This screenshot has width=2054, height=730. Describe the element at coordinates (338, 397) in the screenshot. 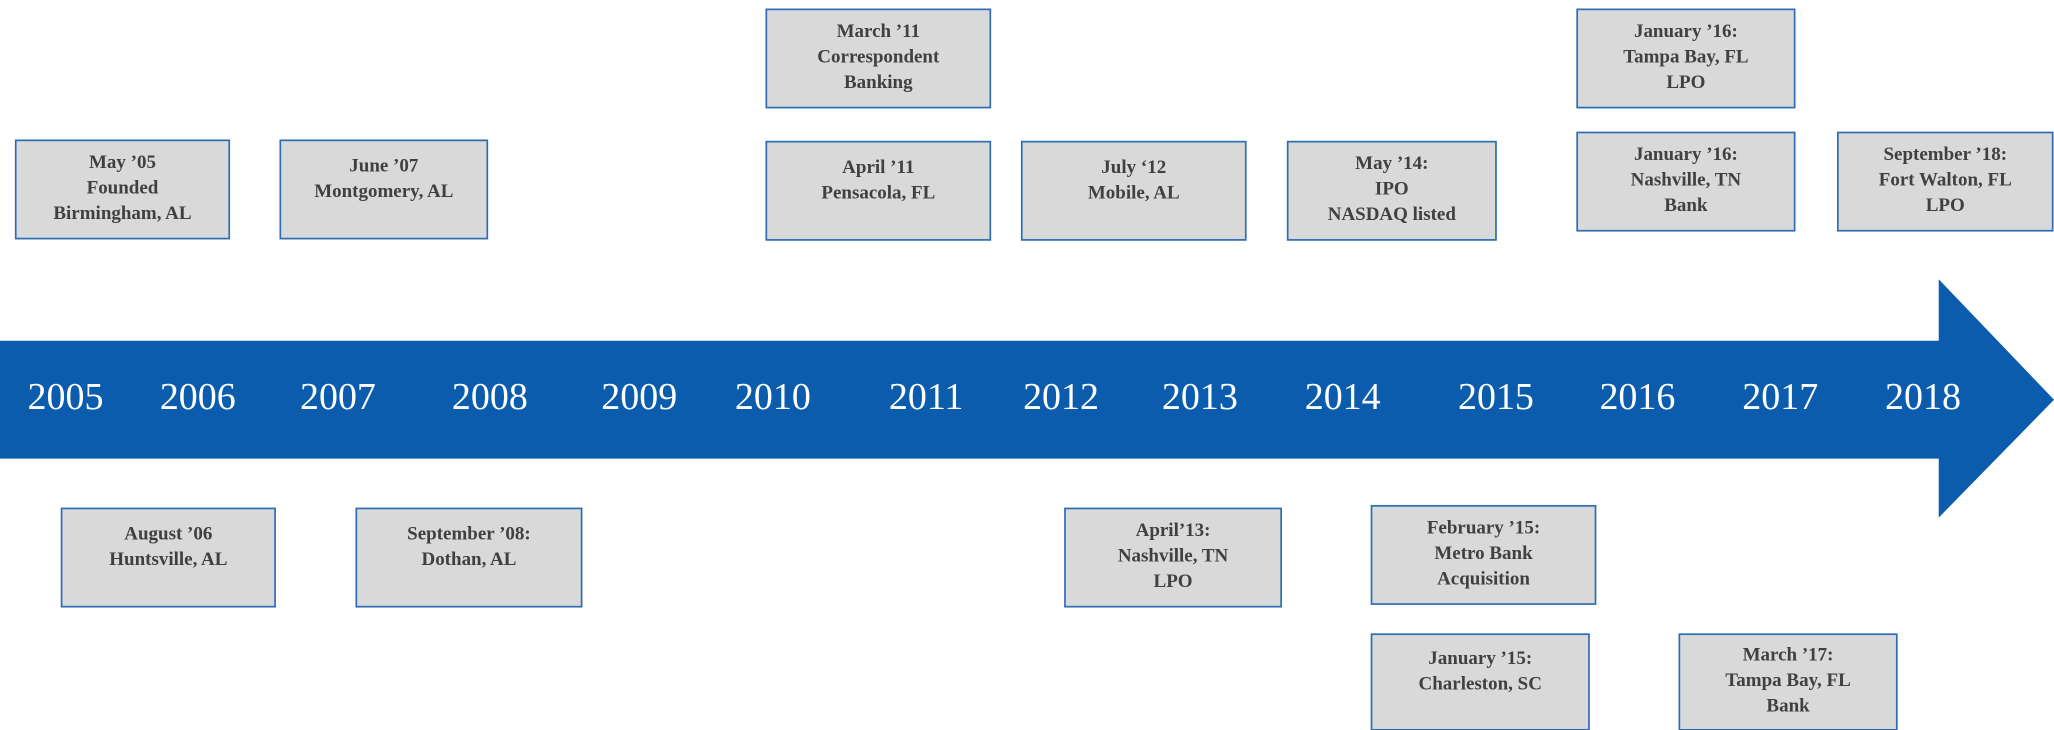

I see `year-label: 2007` at that location.